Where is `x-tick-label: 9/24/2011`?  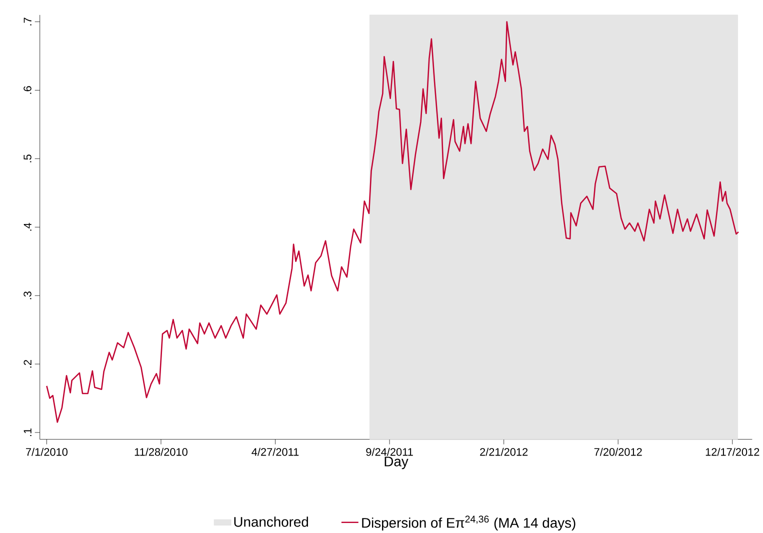 x-tick-label: 9/24/2011 is located at coordinates (389, 452).